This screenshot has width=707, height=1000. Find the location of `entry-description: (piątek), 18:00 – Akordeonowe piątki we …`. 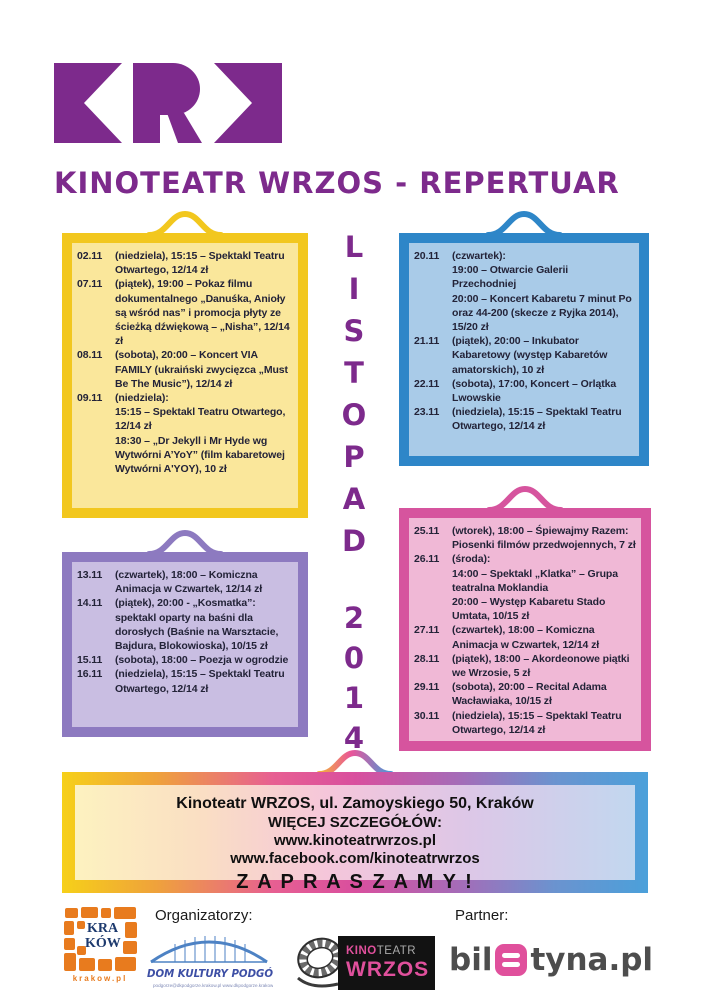

entry-description: (piątek), 18:00 – Akordeonowe piątki we … is located at coordinates (544, 666).